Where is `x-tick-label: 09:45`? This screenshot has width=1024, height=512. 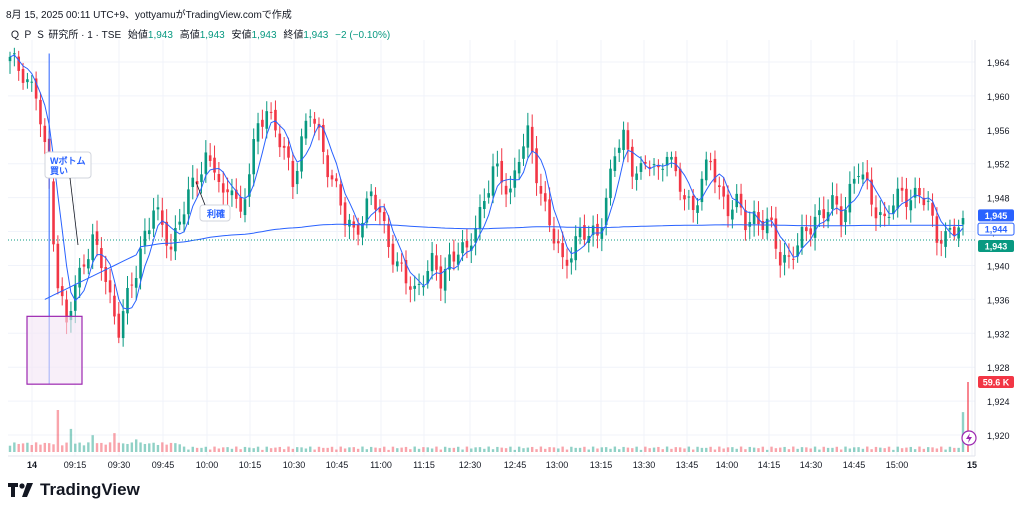 x-tick-label: 09:45 is located at coordinates (163, 465).